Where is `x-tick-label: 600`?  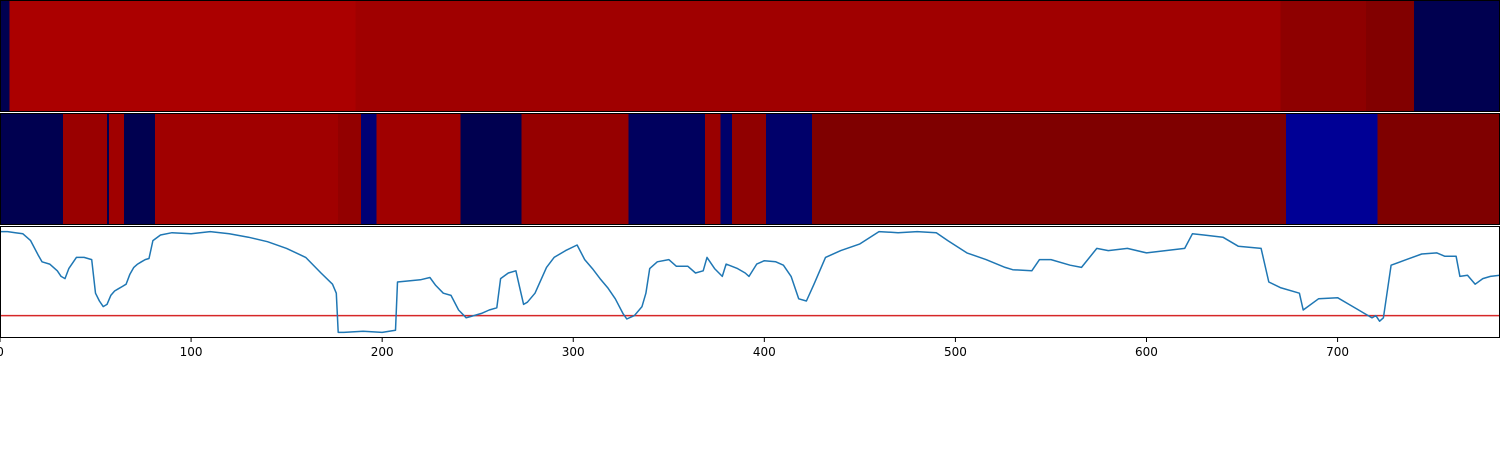 x-tick-label: 600 is located at coordinates (1146, 352).